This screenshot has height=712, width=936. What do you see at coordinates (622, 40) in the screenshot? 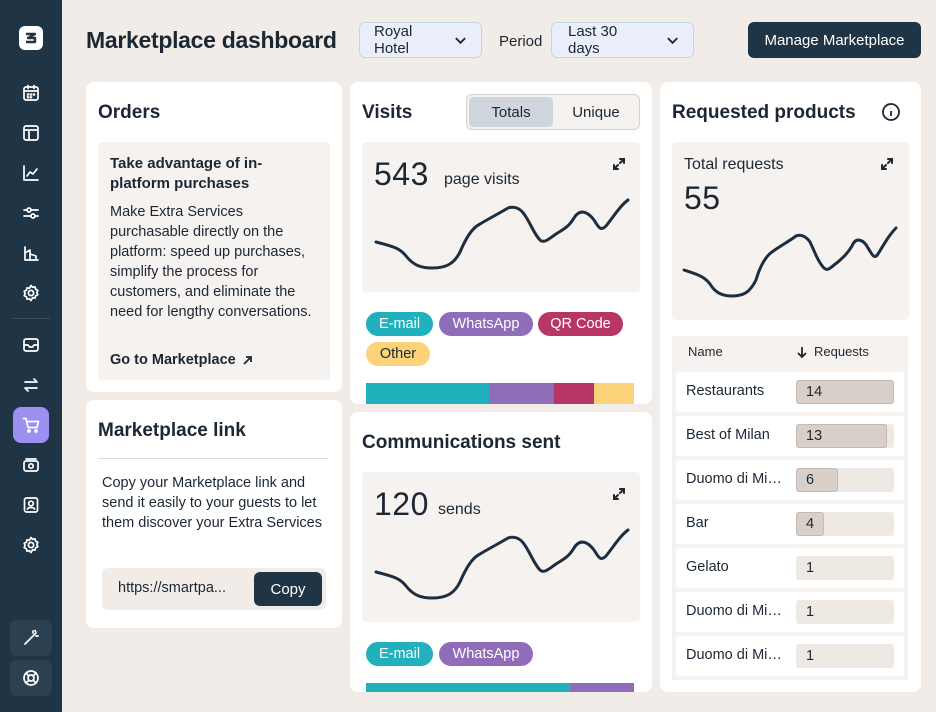
I see `period-select: Last 30 days` at bounding box center [622, 40].